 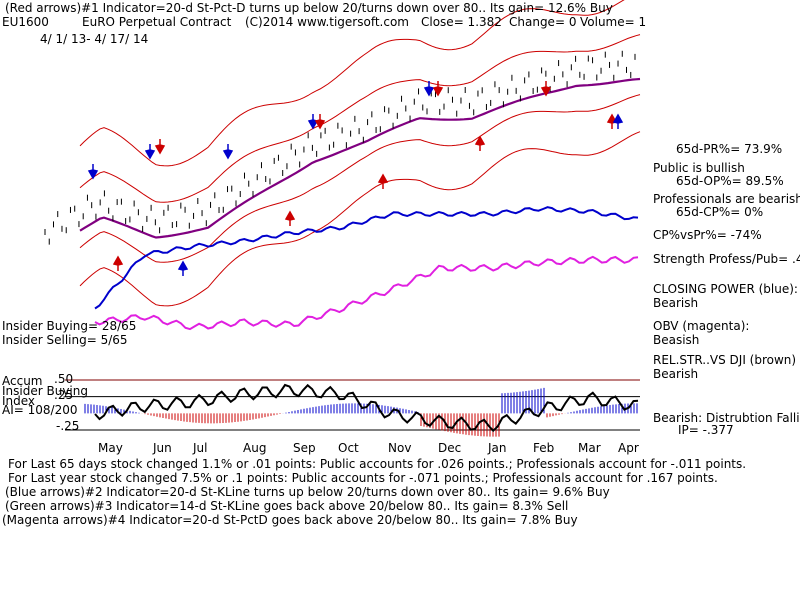 What do you see at coordinates (726, 259) in the screenshot?
I see `strength-label: Strength Profess/Pub= .4` at bounding box center [726, 259].